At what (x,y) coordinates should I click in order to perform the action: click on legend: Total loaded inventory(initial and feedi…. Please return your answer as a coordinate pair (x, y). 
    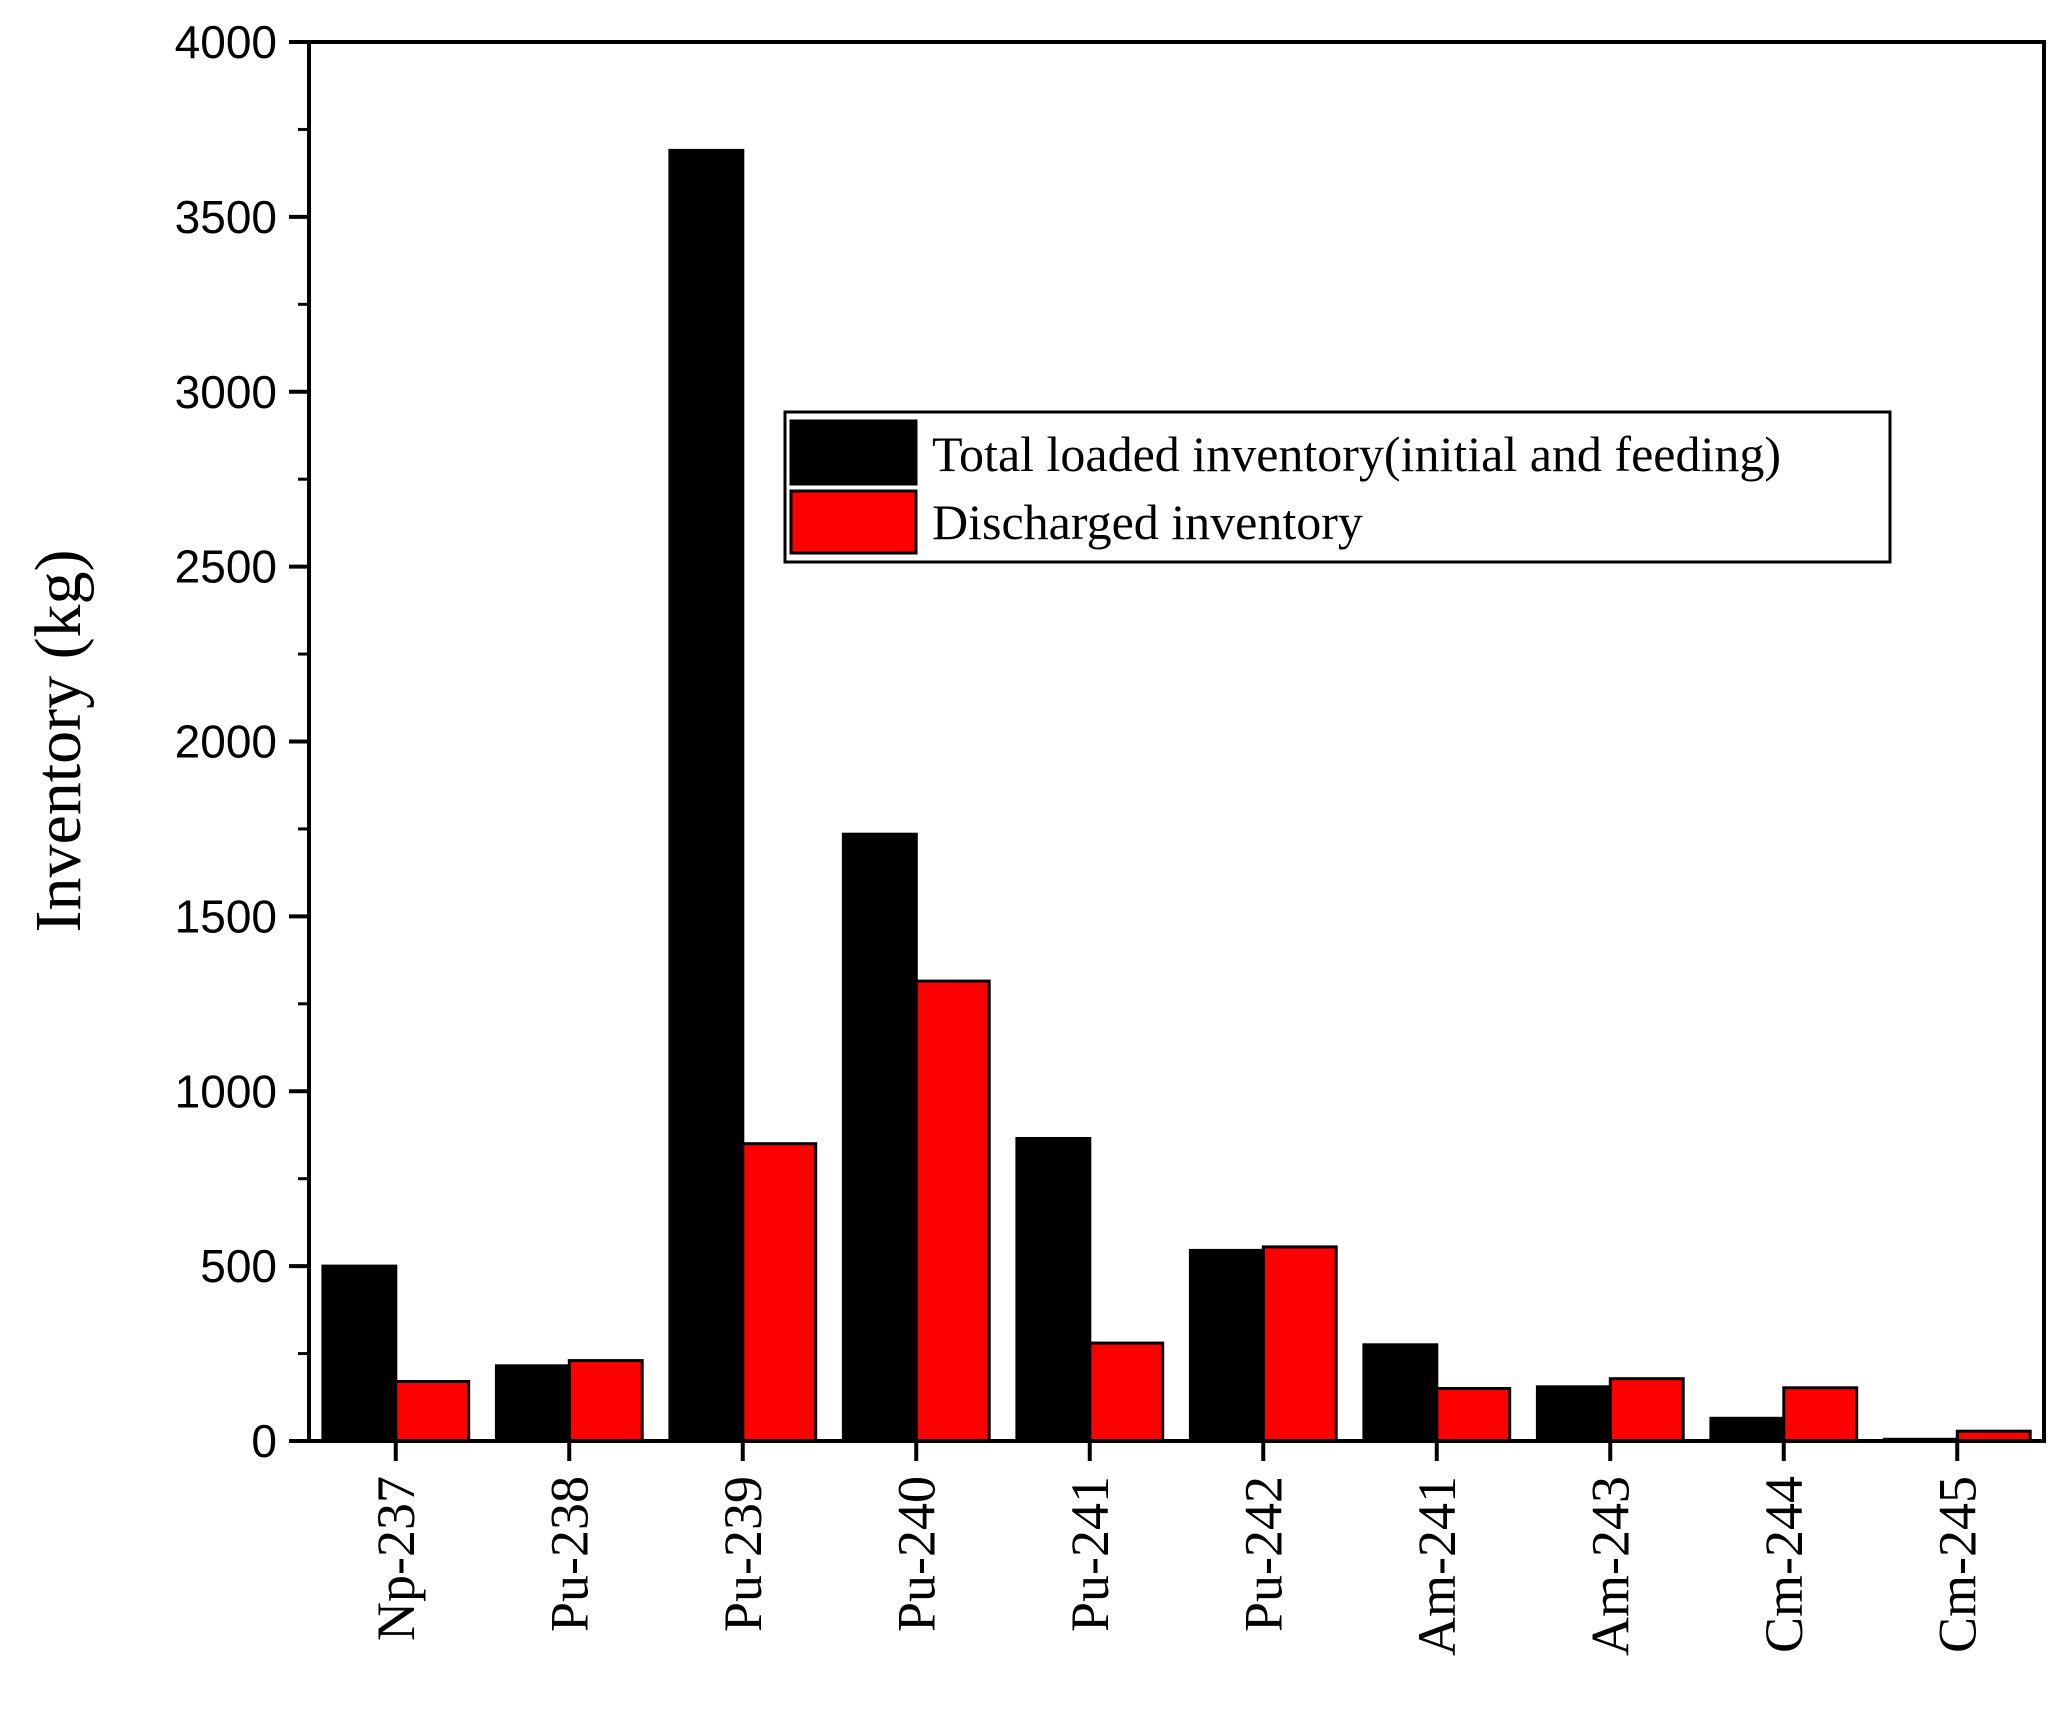
    Looking at the image, I should click on (1337, 487).